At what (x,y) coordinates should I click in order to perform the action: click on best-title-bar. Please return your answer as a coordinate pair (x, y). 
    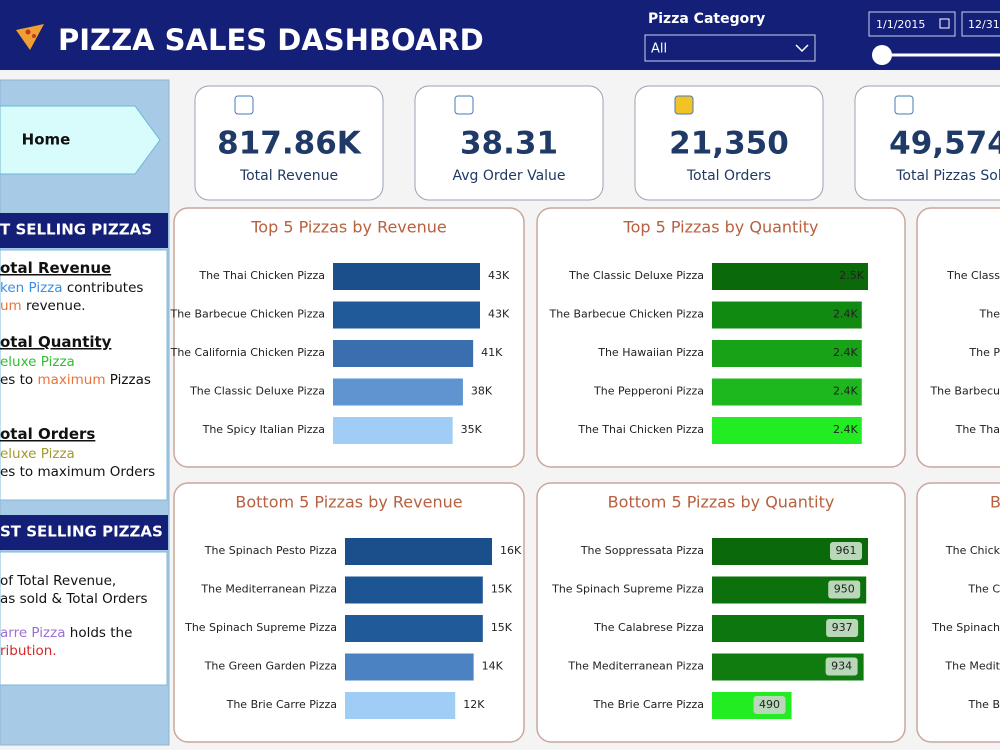
    Looking at the image, I should click on (84, 230).